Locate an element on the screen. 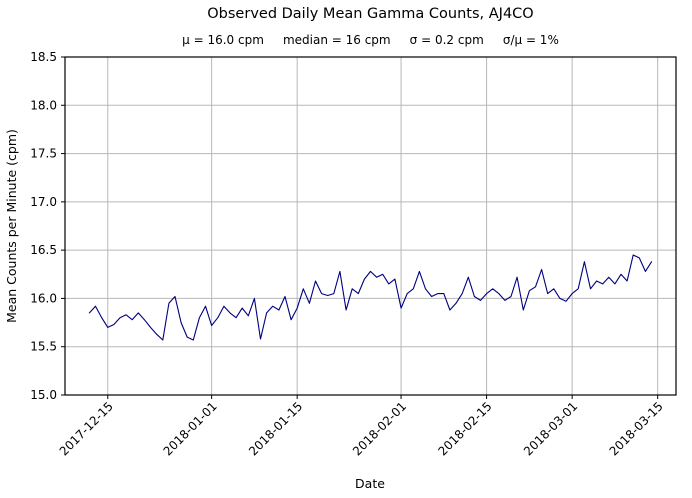 The height and width of the screenshot is (498, 692). y-tick-label: 16.5 is located at coordinates (43, 250).